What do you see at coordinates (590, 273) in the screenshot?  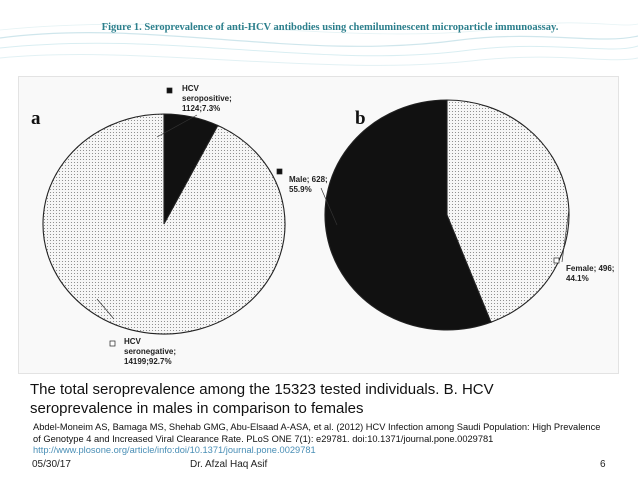 I see `pie-b-slice-label-1: Female; 496; 44.1%` at bounding box center [590, 273].